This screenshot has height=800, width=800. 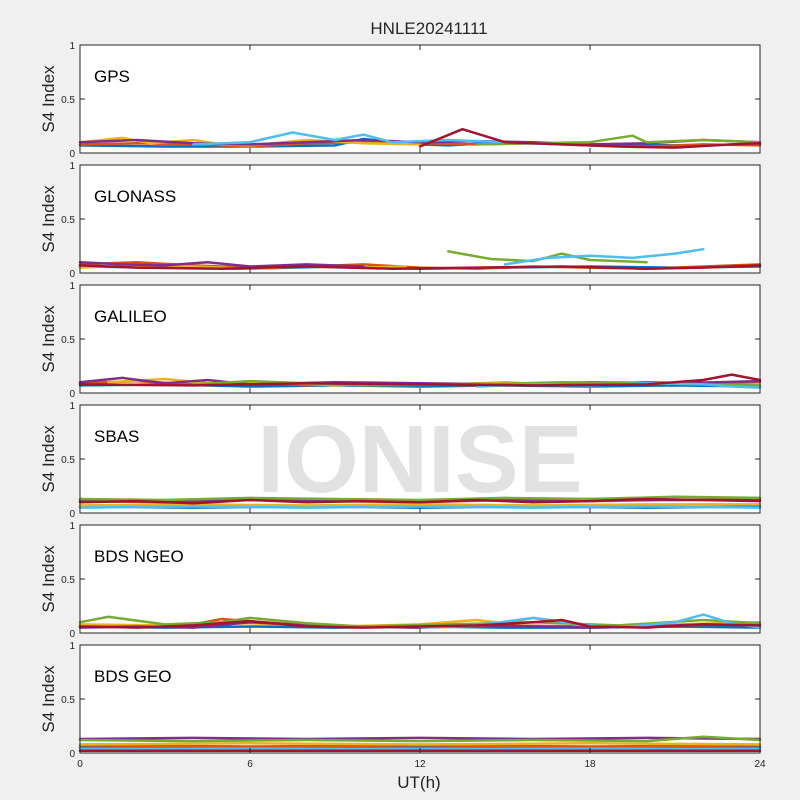 I want to click on panel-label: GPS, so click(x=112, y=76).